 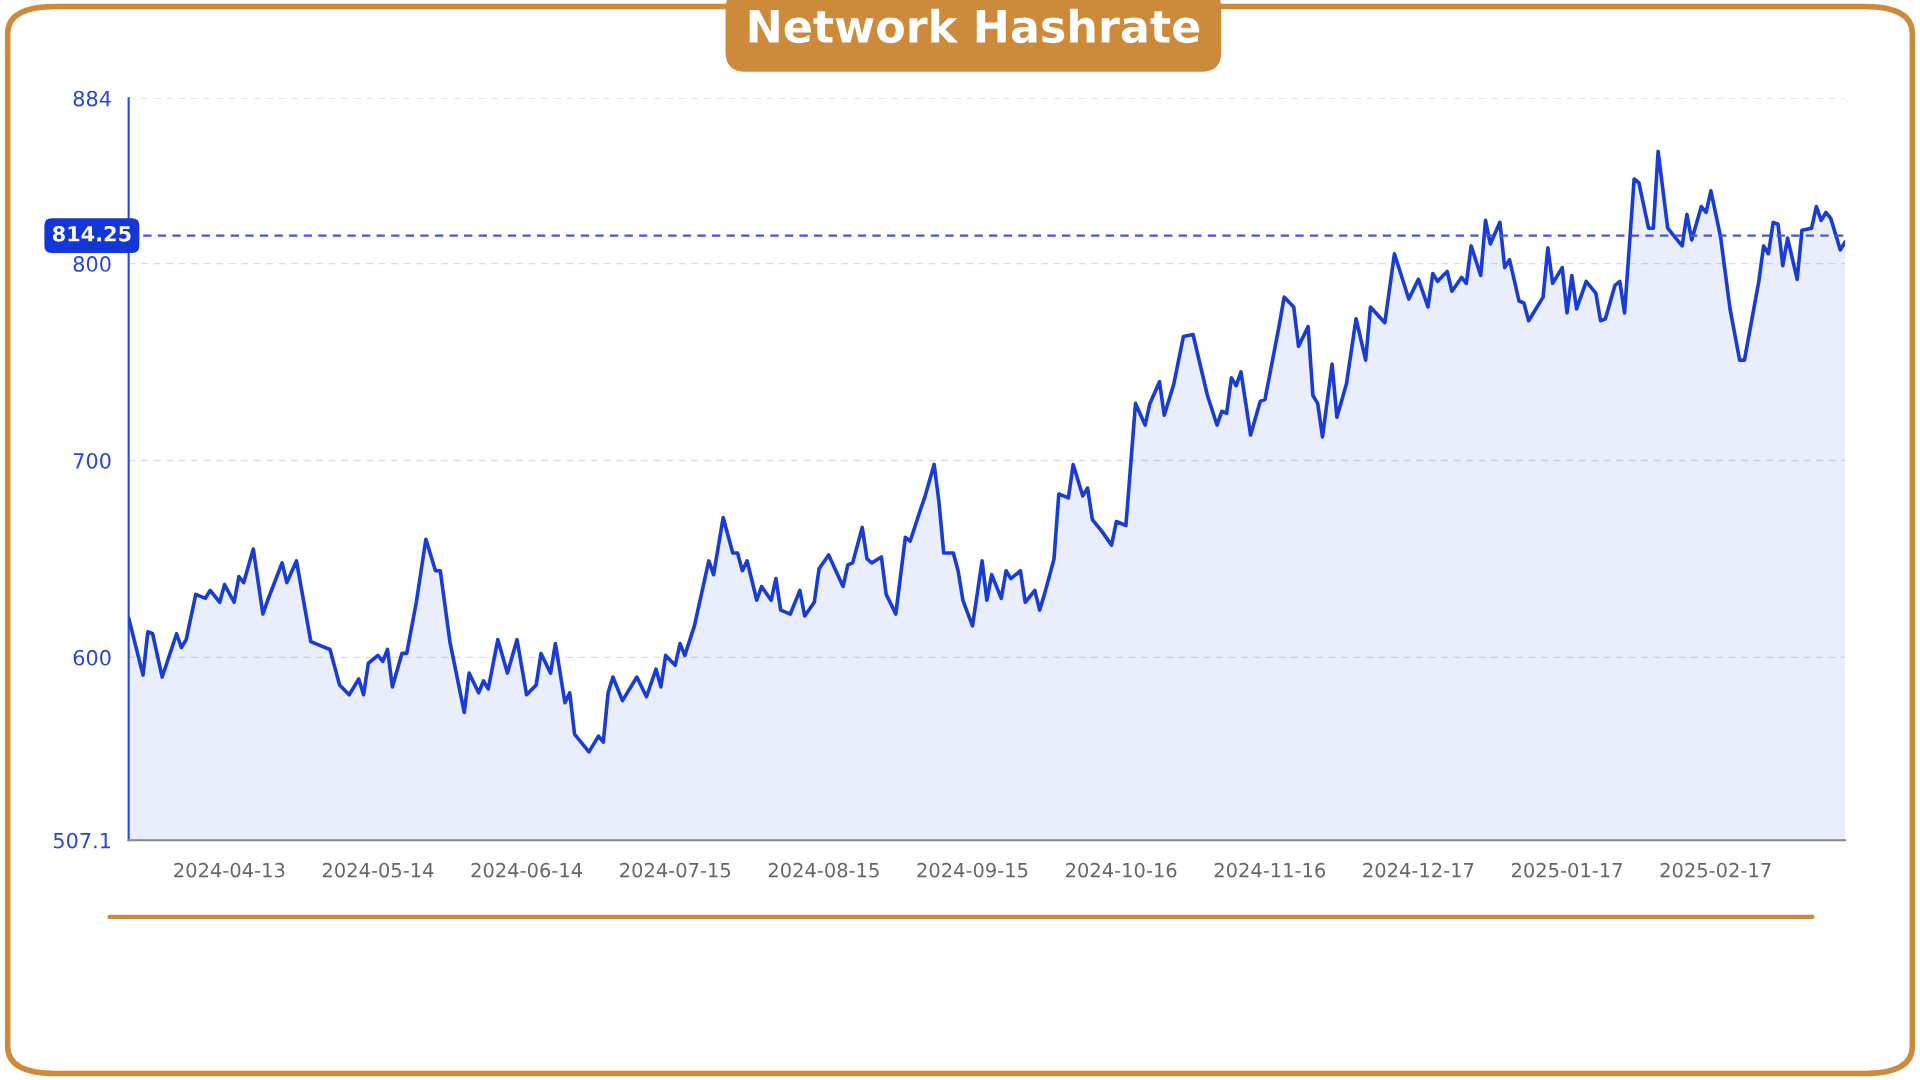 I want to click on x-tick-label: 2025-01-17, so click(x=1566, y=870).